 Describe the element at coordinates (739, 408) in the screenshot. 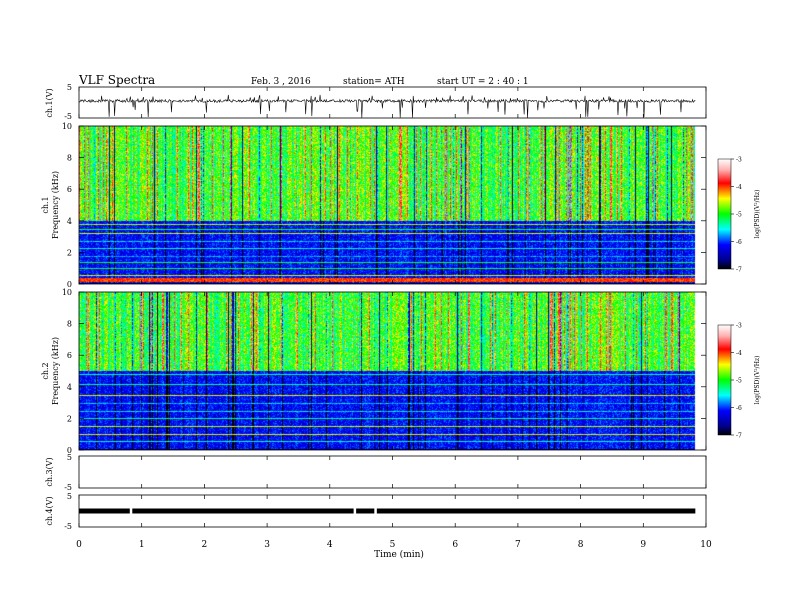

I see `ch2-colorbar-tick-label: -6` at that location.